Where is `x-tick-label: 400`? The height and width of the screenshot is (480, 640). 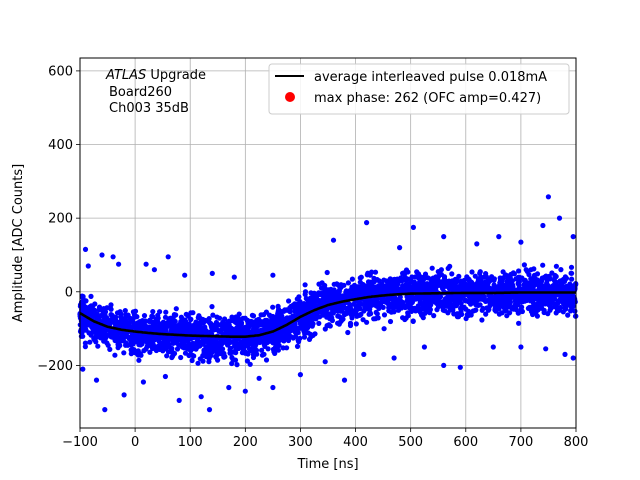
x-tick-label: 400 is located at coordinates (355, 442).